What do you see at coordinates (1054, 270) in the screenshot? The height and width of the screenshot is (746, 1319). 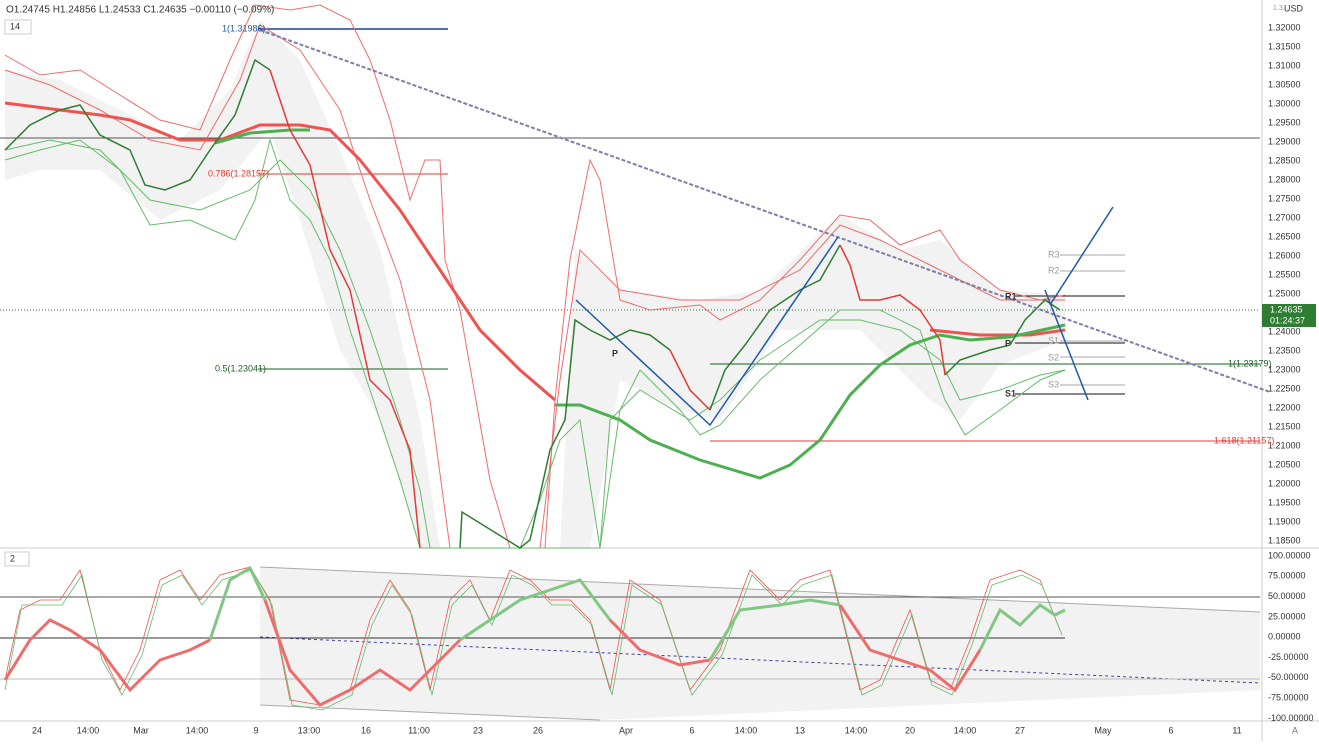 I see `pivot-label: R2` at bounding box center [1054, 270].